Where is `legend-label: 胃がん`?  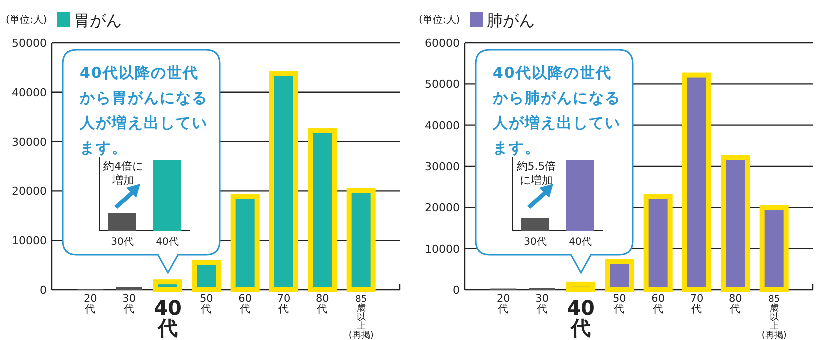
legend-label: 胃がん is located at coordinates (98, 20).